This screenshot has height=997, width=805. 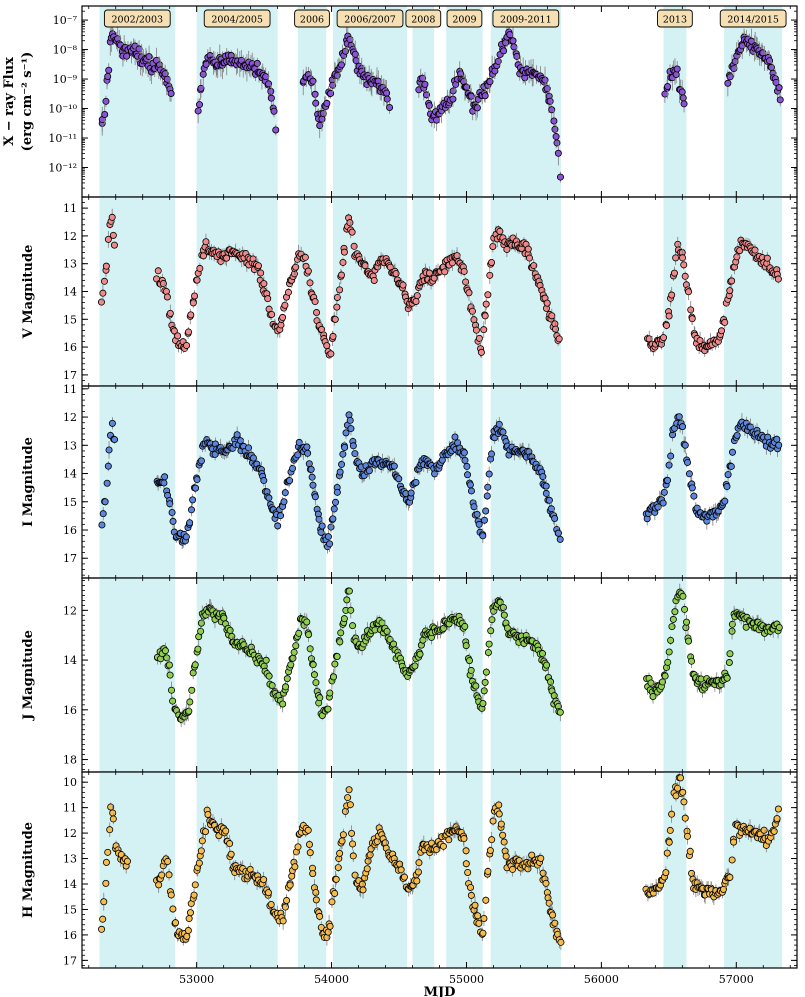 I want to click on y-tick-label: 16, so click(x=70, y=347).